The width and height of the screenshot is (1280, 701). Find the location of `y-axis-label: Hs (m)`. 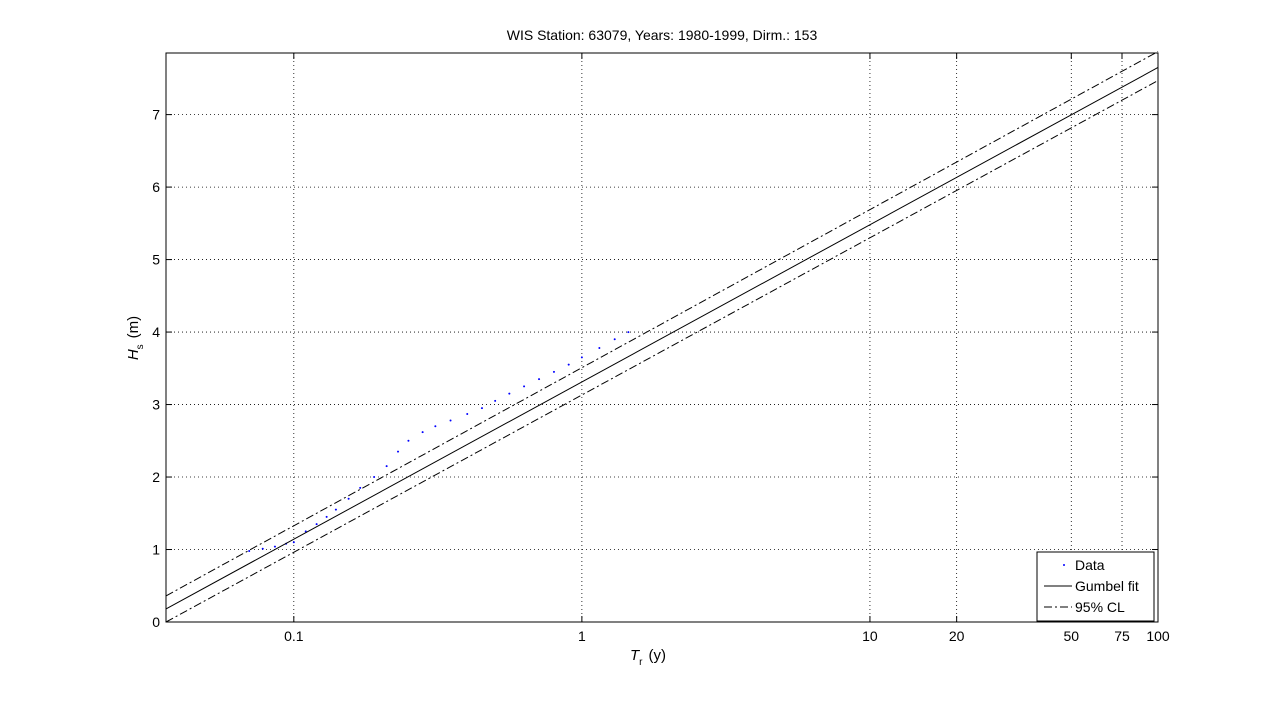

y-axis-label: Hs (m) is located at coordinates (135, 338).